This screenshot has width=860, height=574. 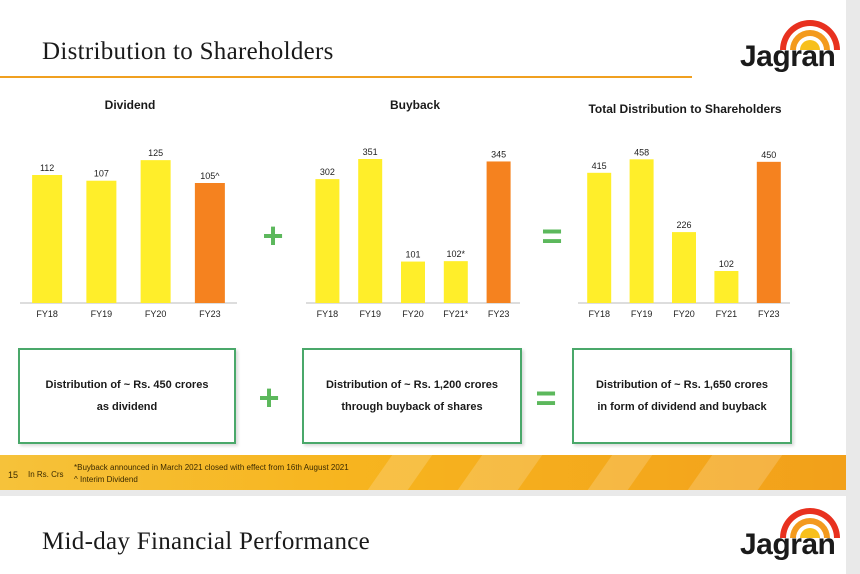 I want to click on footnote-interim: ^ Interim Dividend, so click(x=106, y=479).